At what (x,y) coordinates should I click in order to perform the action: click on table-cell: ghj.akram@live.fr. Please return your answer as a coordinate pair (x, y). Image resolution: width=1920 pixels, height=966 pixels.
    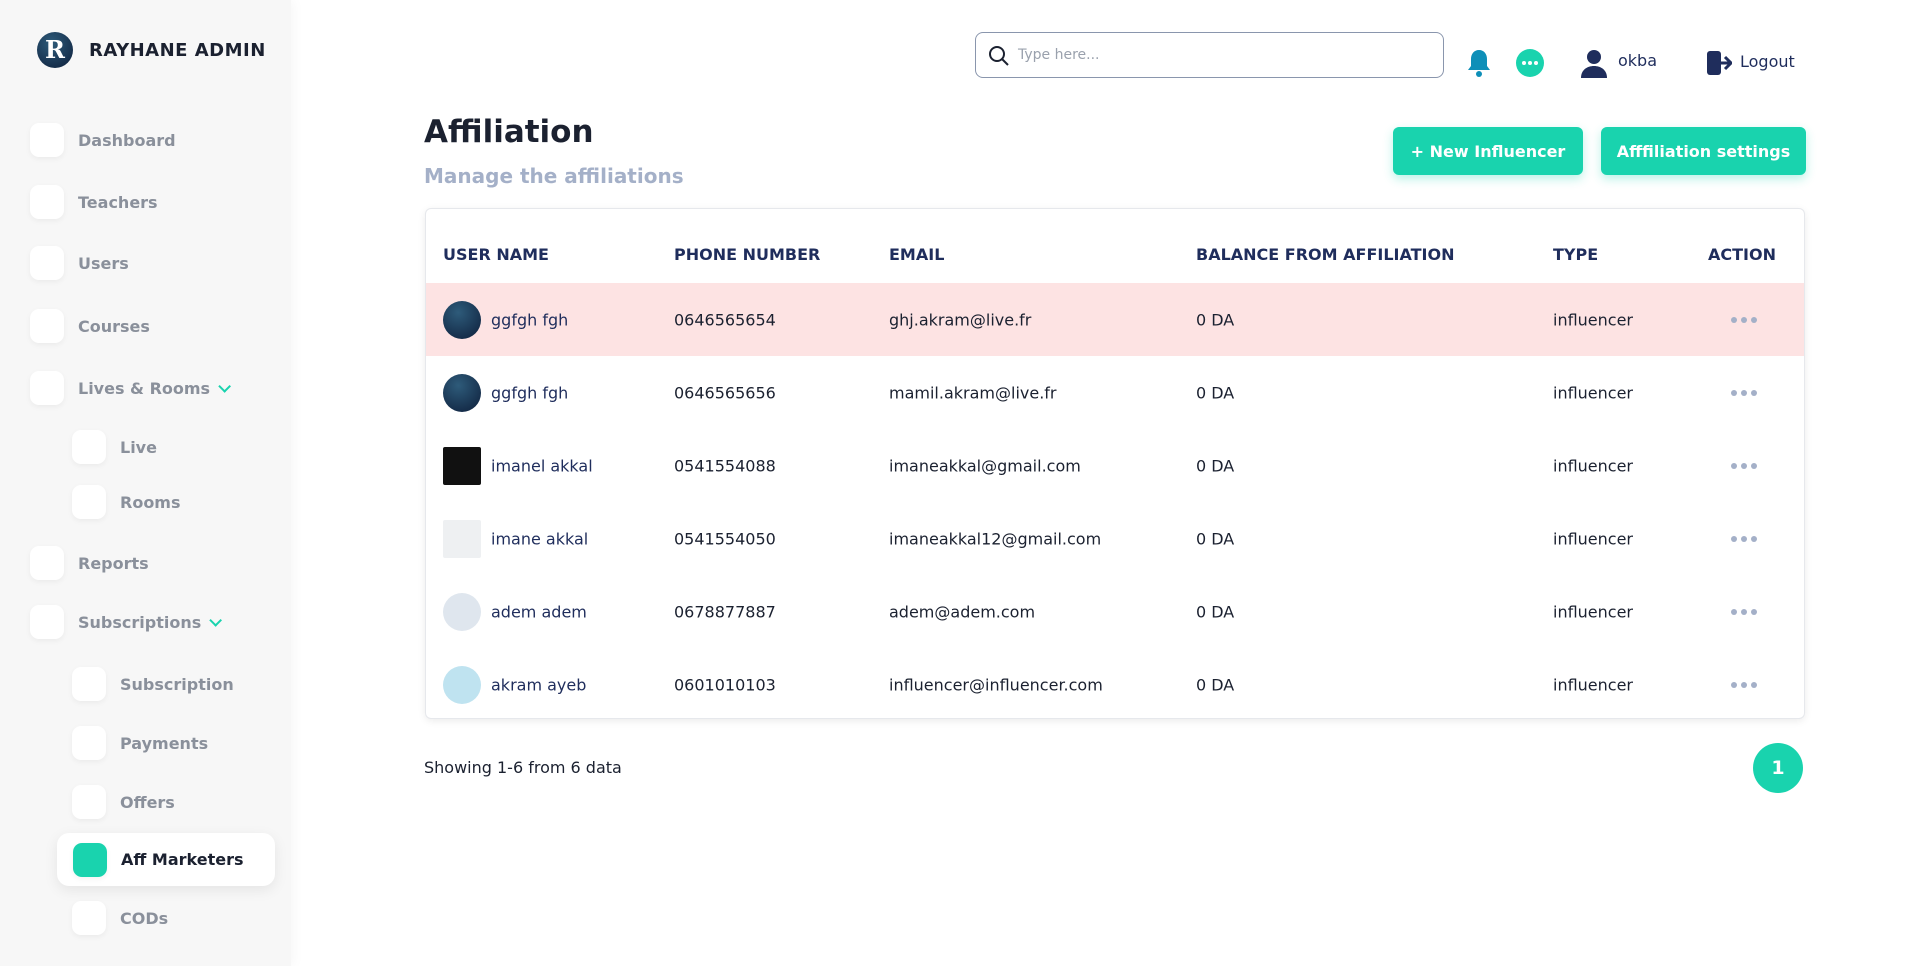
    Looking at the image, I should click on (960, 319).